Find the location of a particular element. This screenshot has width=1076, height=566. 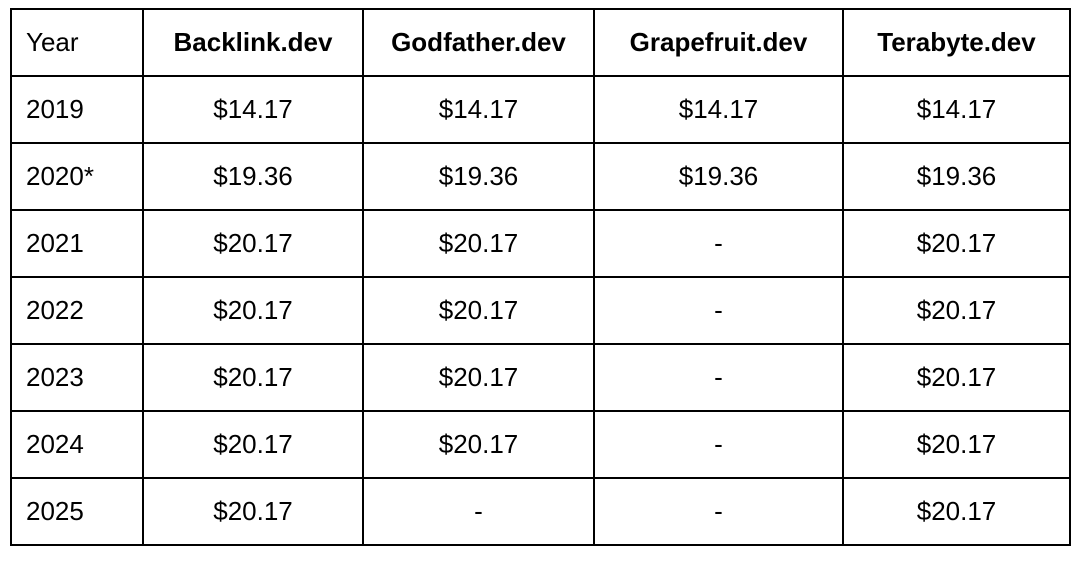

column-header: Terabyte.dev is located at coordinates (956, 42).